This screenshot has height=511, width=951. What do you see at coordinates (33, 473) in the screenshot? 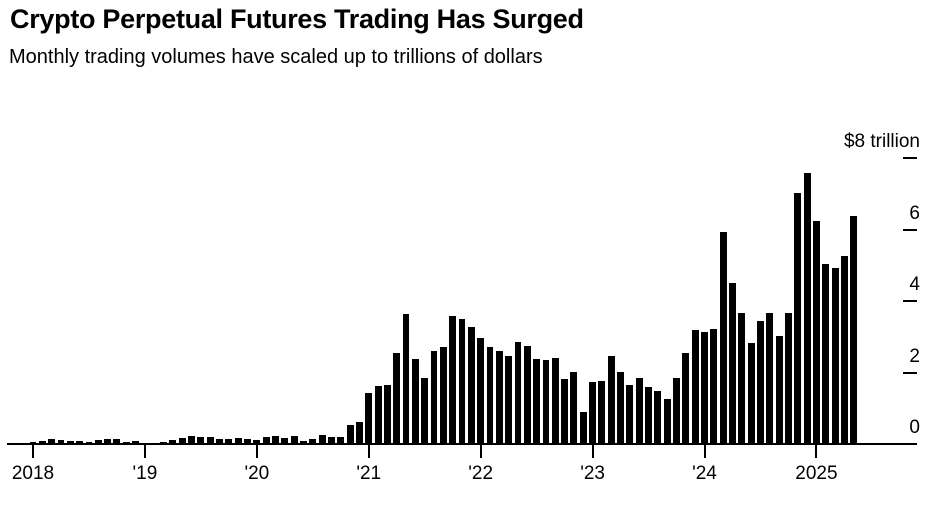
I see `x-axis-label-2018: 2018` at bounding box center [33, 473].